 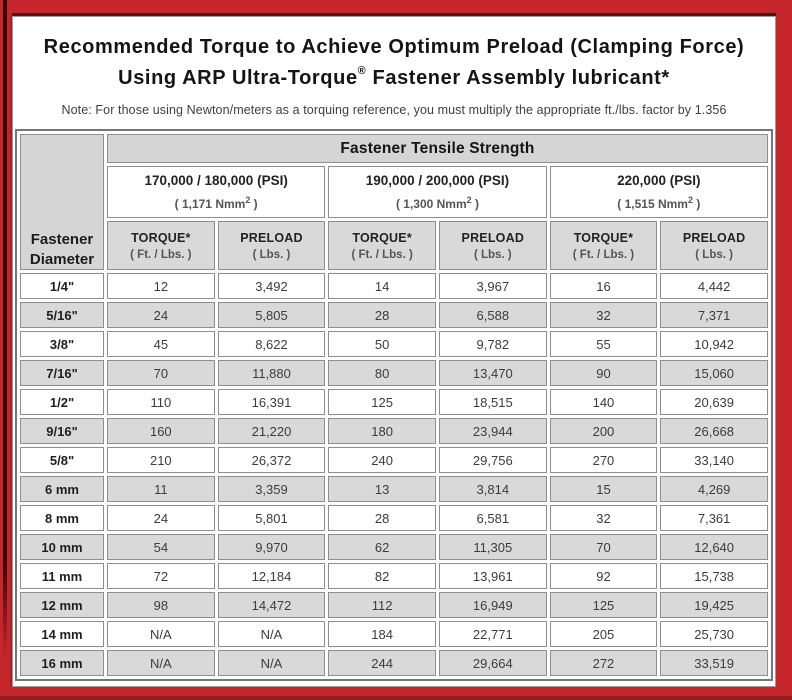 What do you see at coordinates (271, 431) in the screenshot?
I see `preload-value-cell: 21,220` at bounding box center [271, 431].